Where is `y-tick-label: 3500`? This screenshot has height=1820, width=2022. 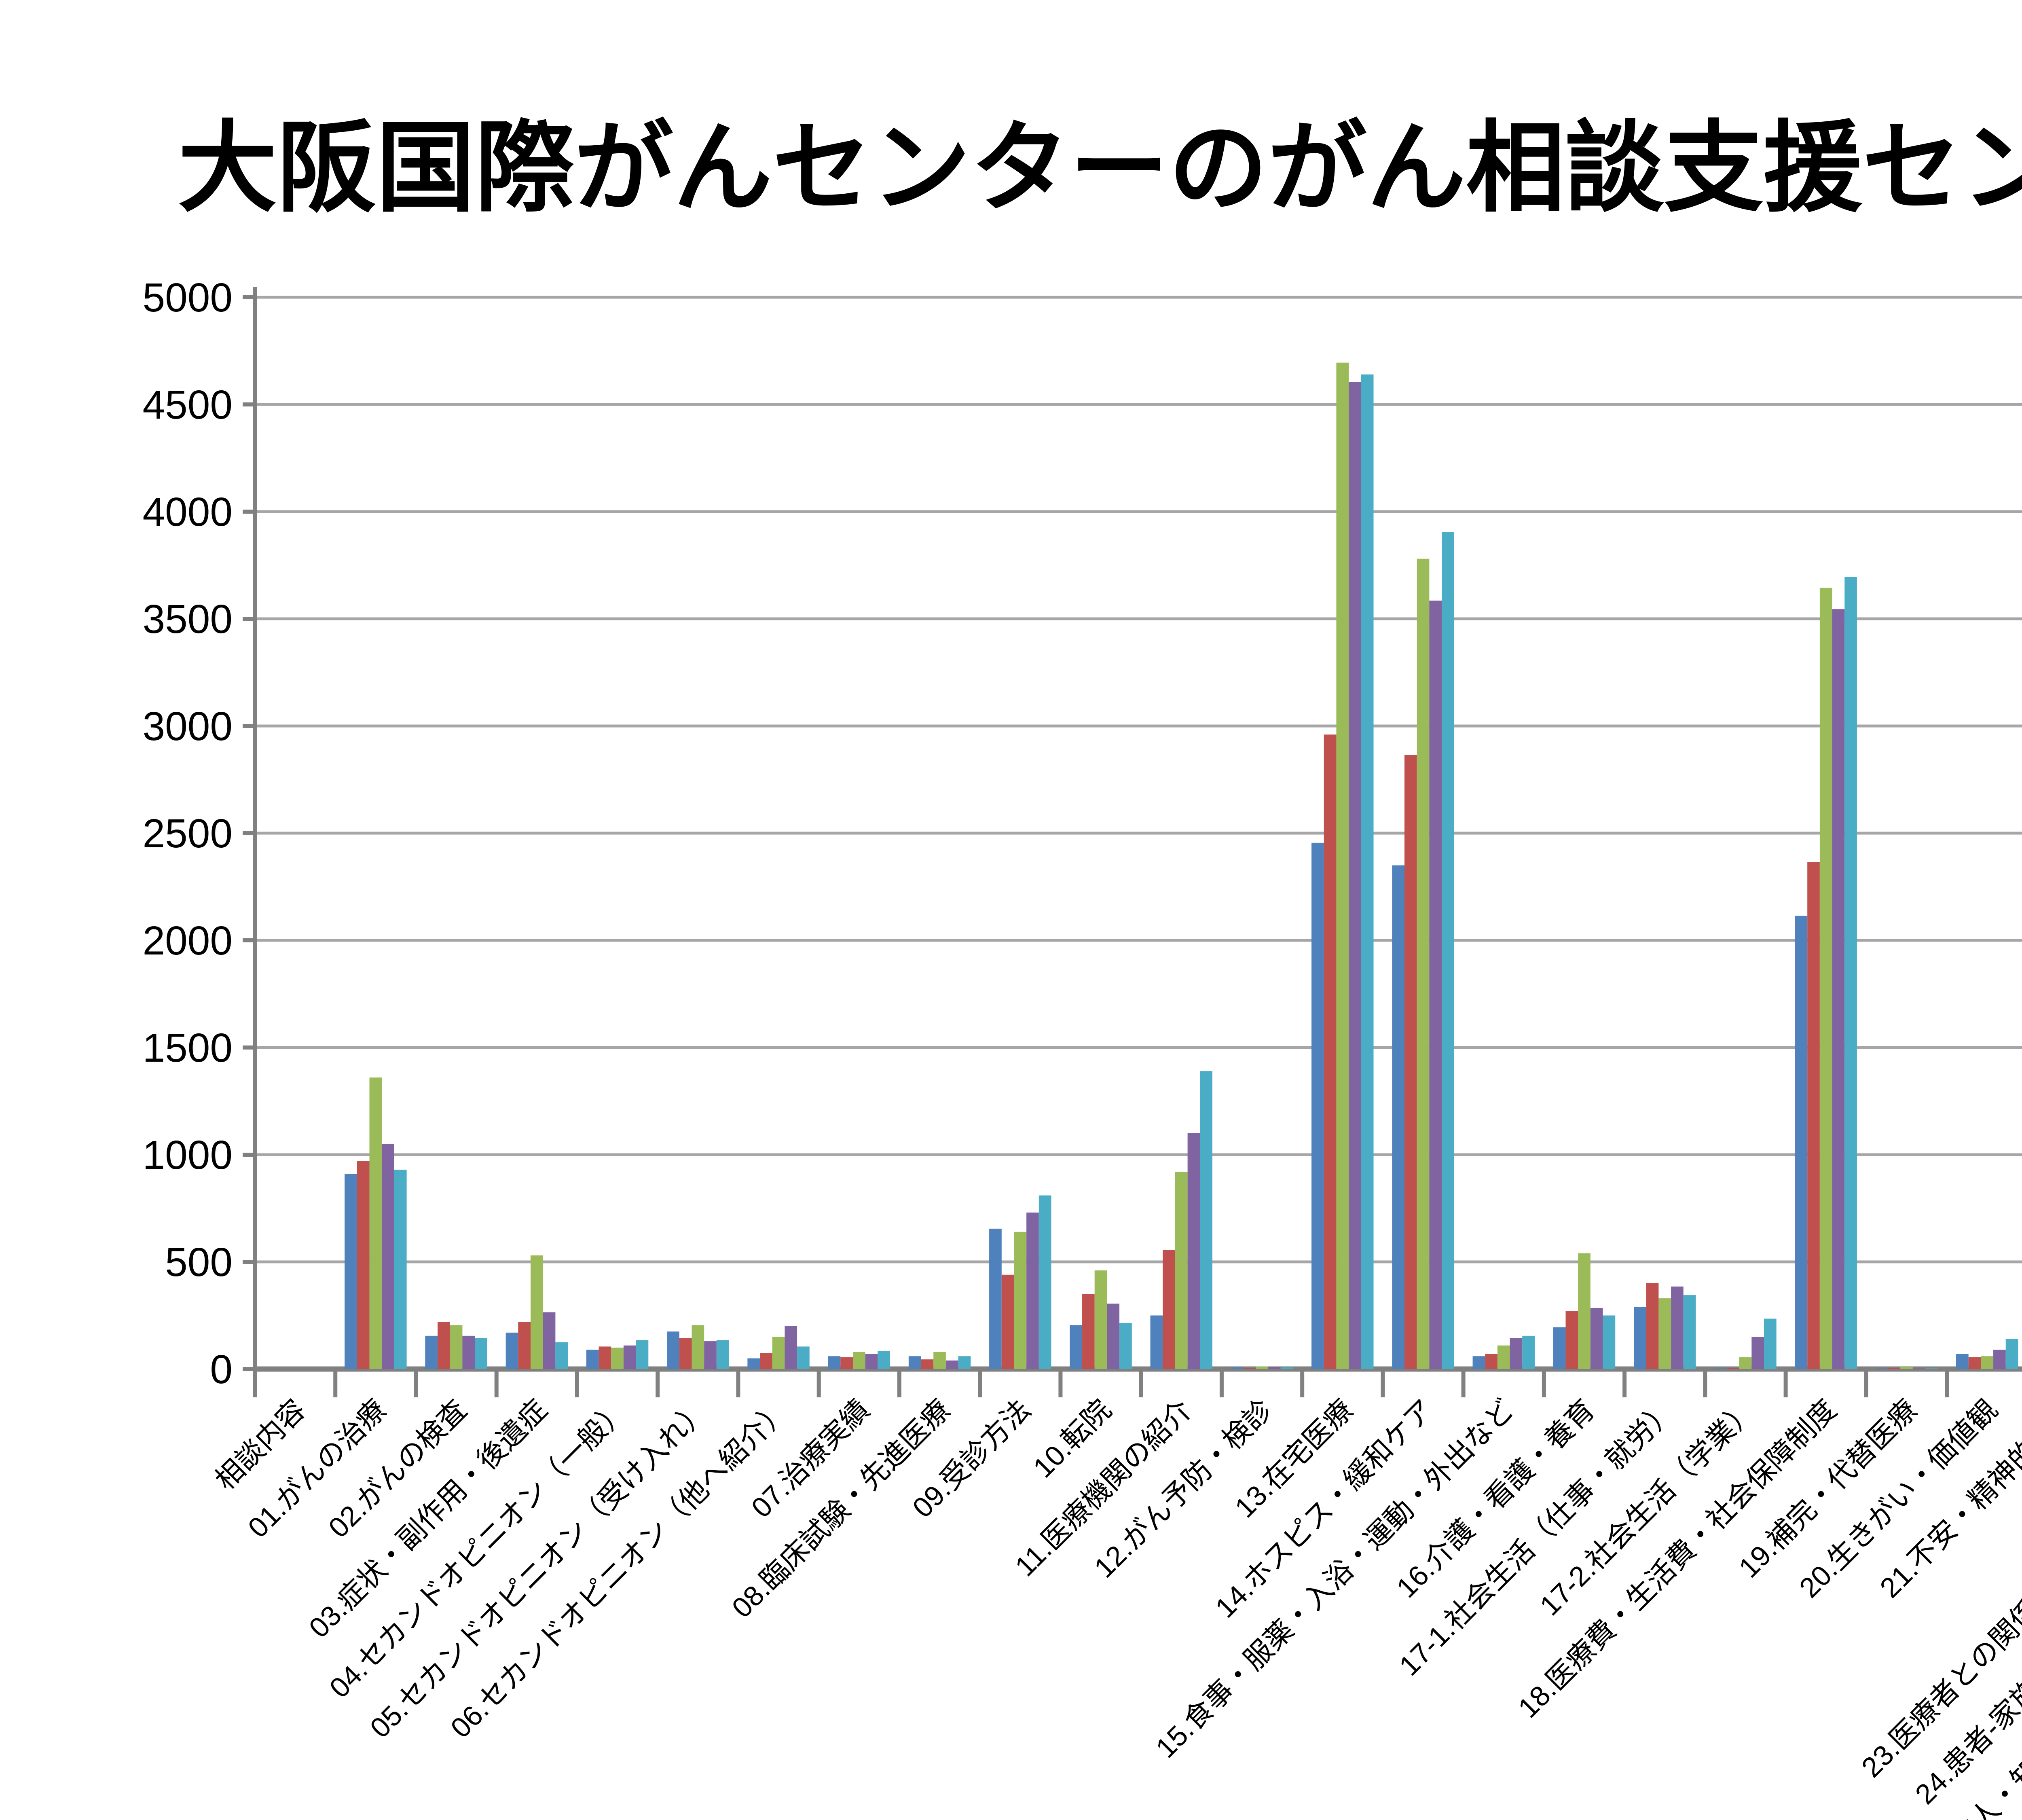
y-tick-label: 3500 is located at coordinates (188, 619).